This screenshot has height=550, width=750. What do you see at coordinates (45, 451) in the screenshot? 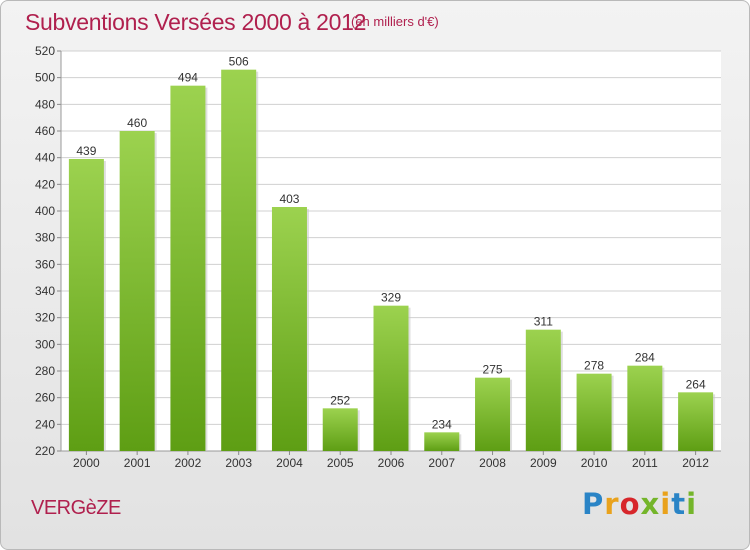
I see `y-tick-label: 220` at bounding box center [45, 451].